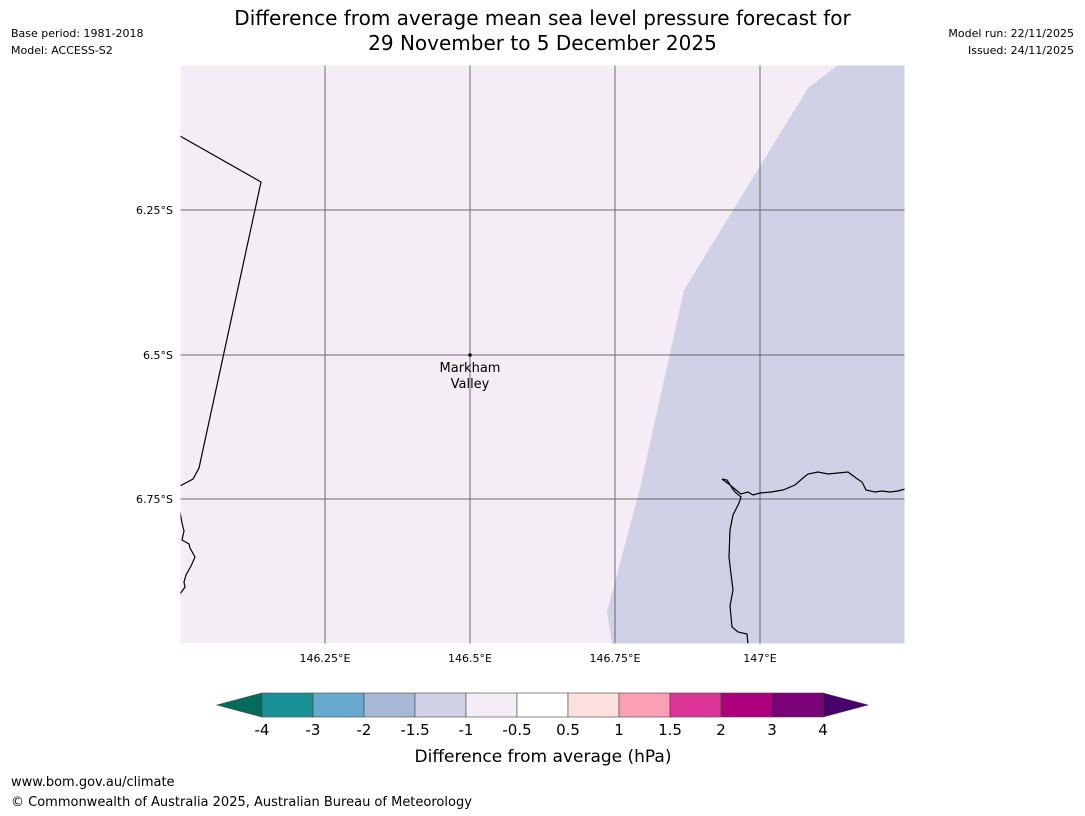 The height and width of the screenshot is (816, 1085). Describe the element at coordinates (262, 730) in the screenshot. I see `colorbar-tick-label: -4` at that location.